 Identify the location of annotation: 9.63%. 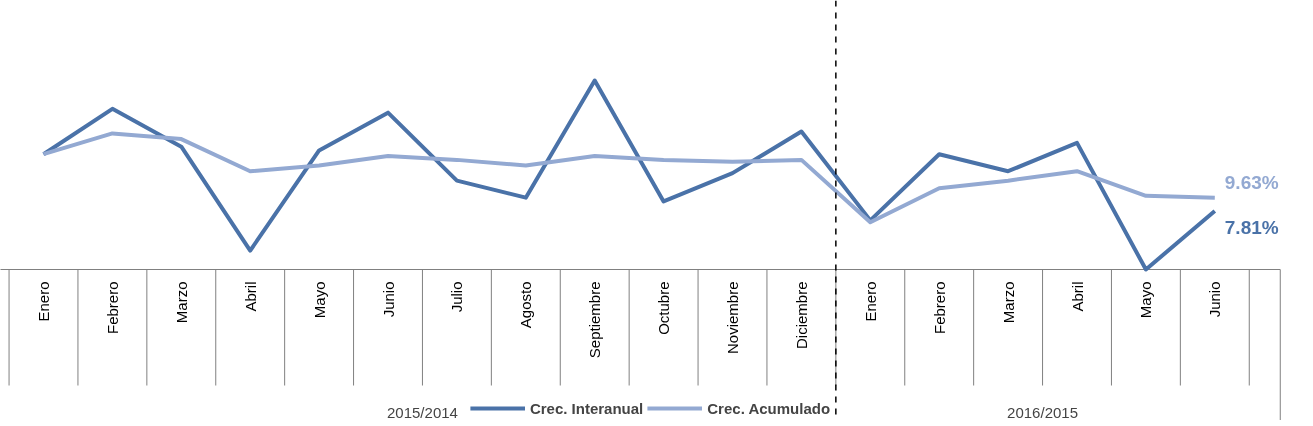
(1251, 182).